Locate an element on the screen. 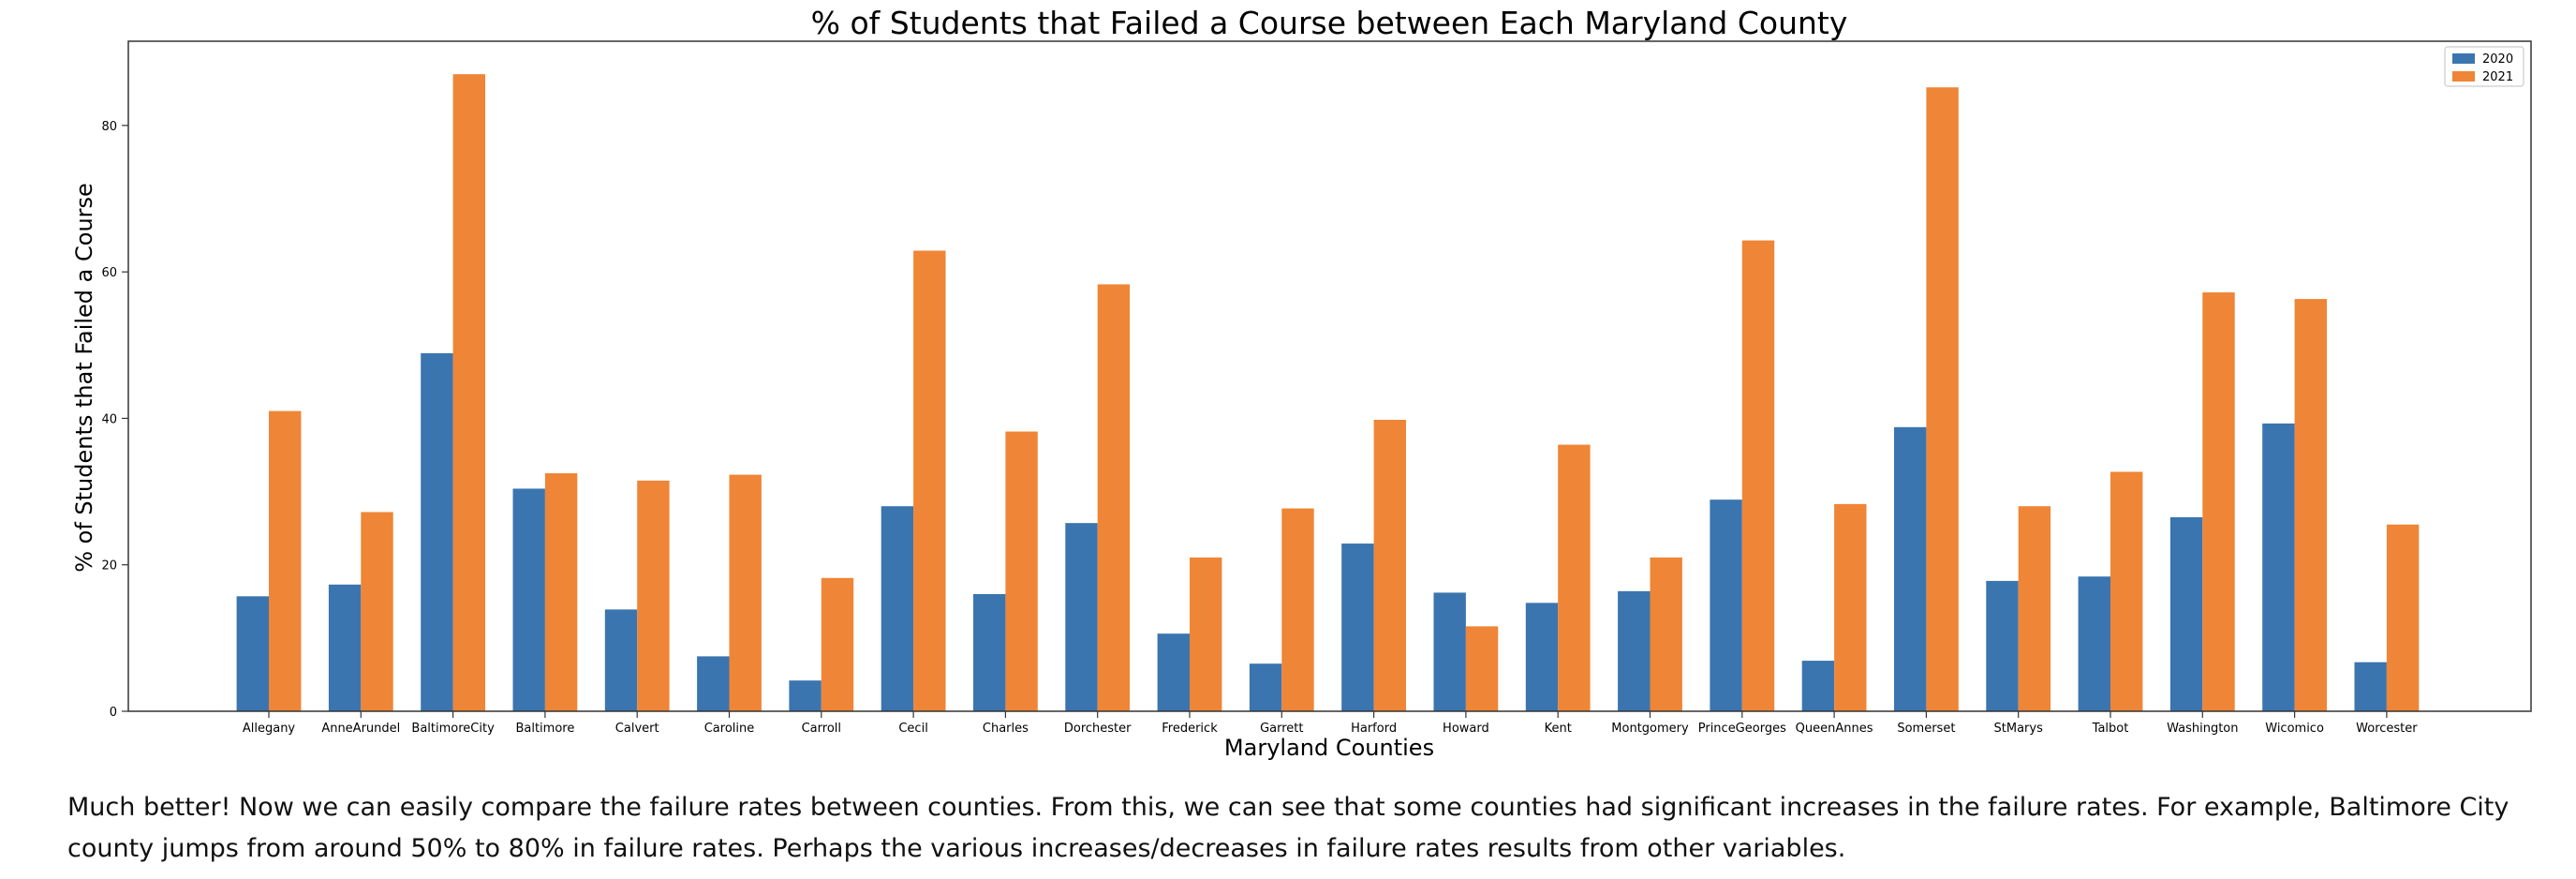  x-tick-label: PrinceGeorges is located at coordinates (1742, 729).